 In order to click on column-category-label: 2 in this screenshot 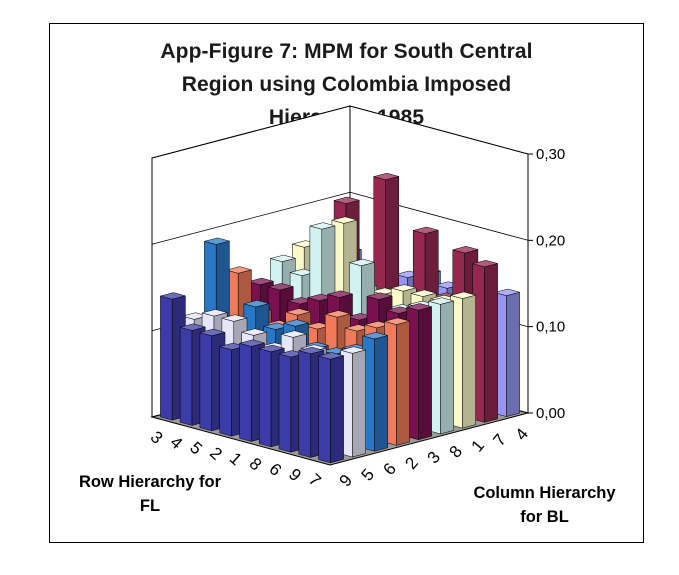, I will do `click(411, 463)`.